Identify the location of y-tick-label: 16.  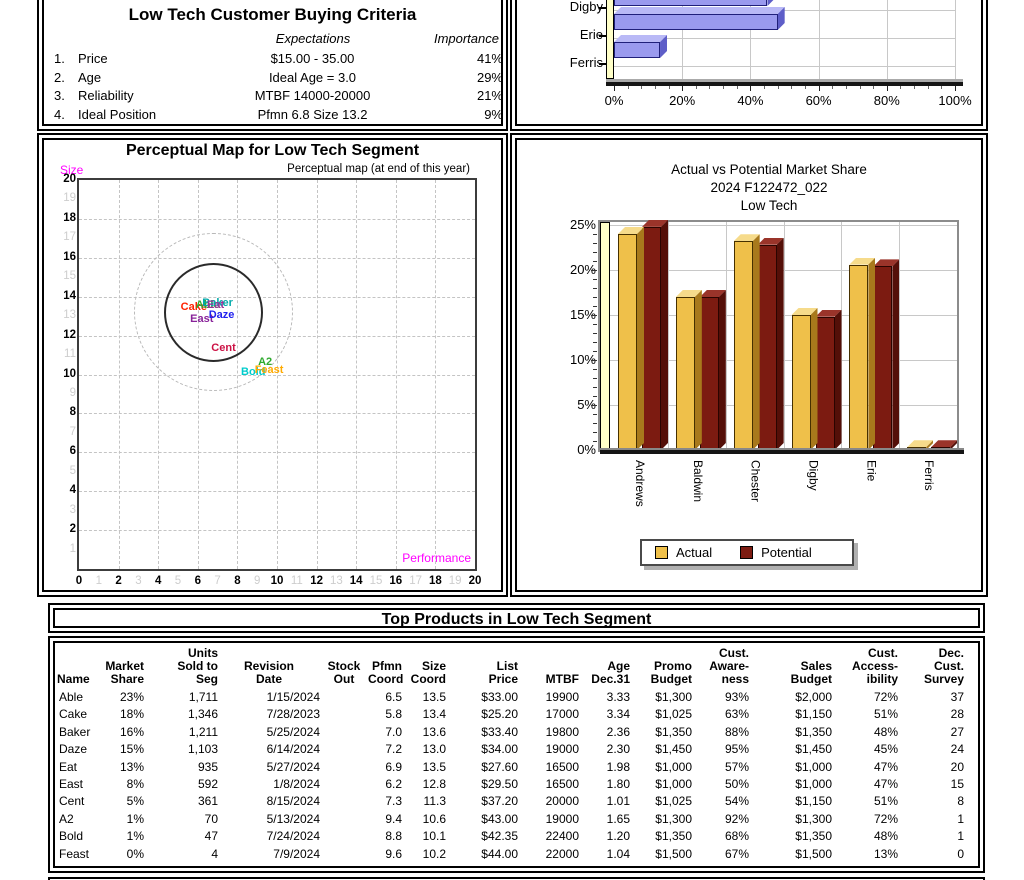
(69, 256).